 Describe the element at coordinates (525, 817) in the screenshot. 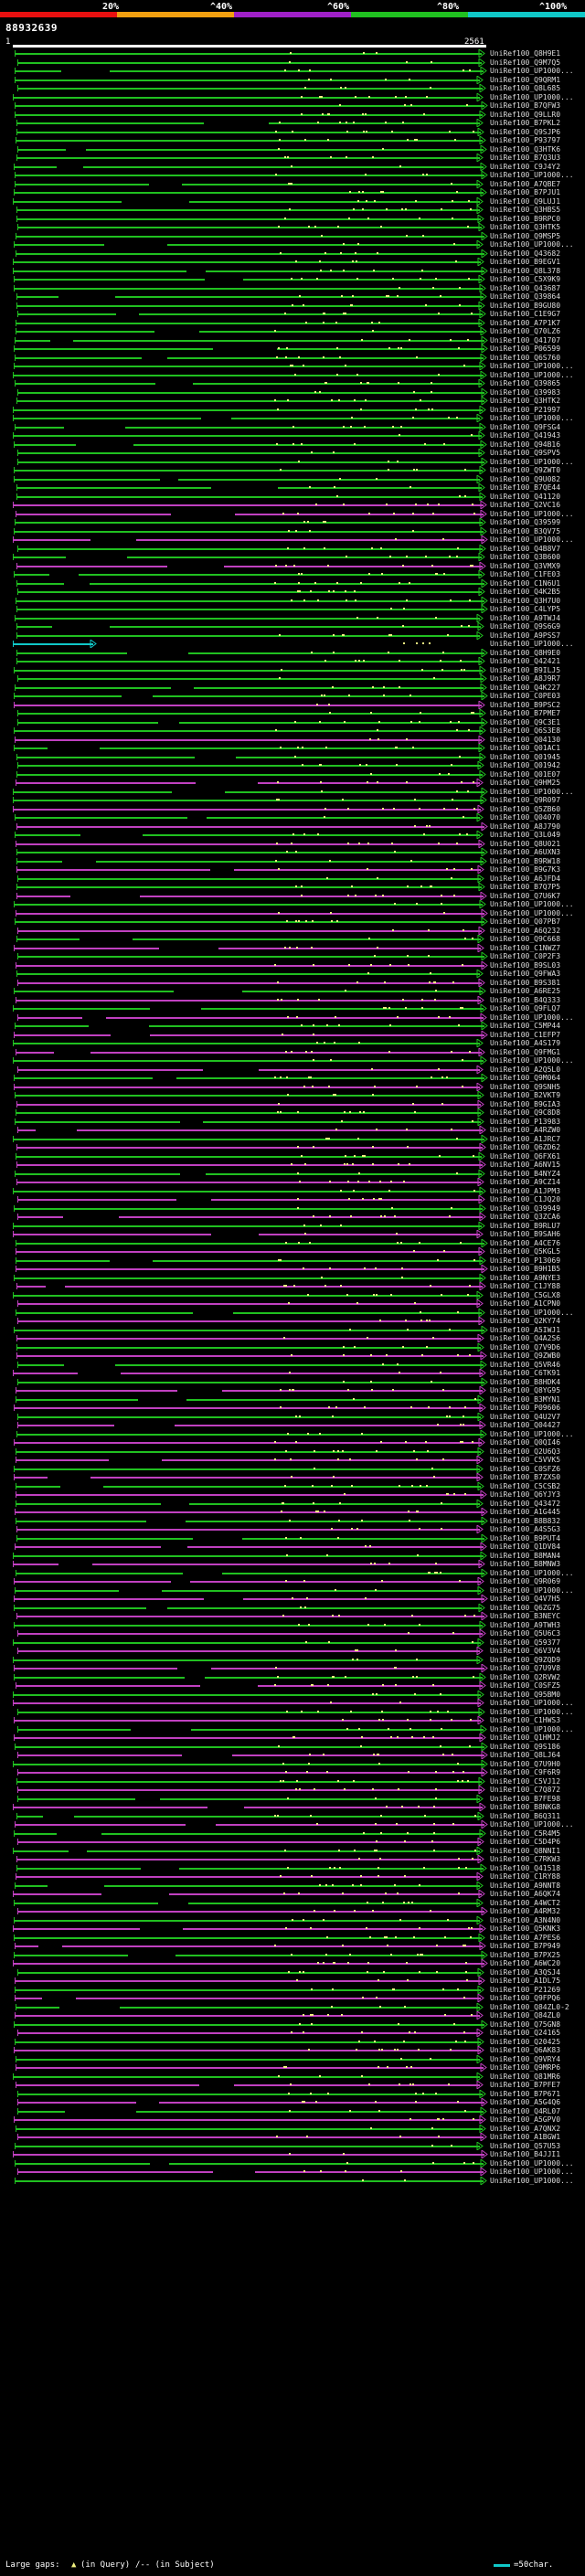

I see `hit-label: UniRef100_Q04070` at that location.